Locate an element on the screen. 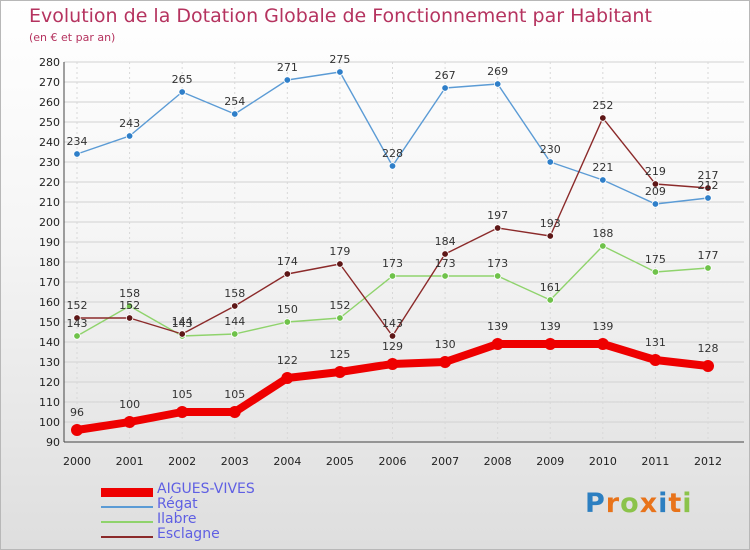  y-tick-label-100: 100 is located at coordinates (49, 422).